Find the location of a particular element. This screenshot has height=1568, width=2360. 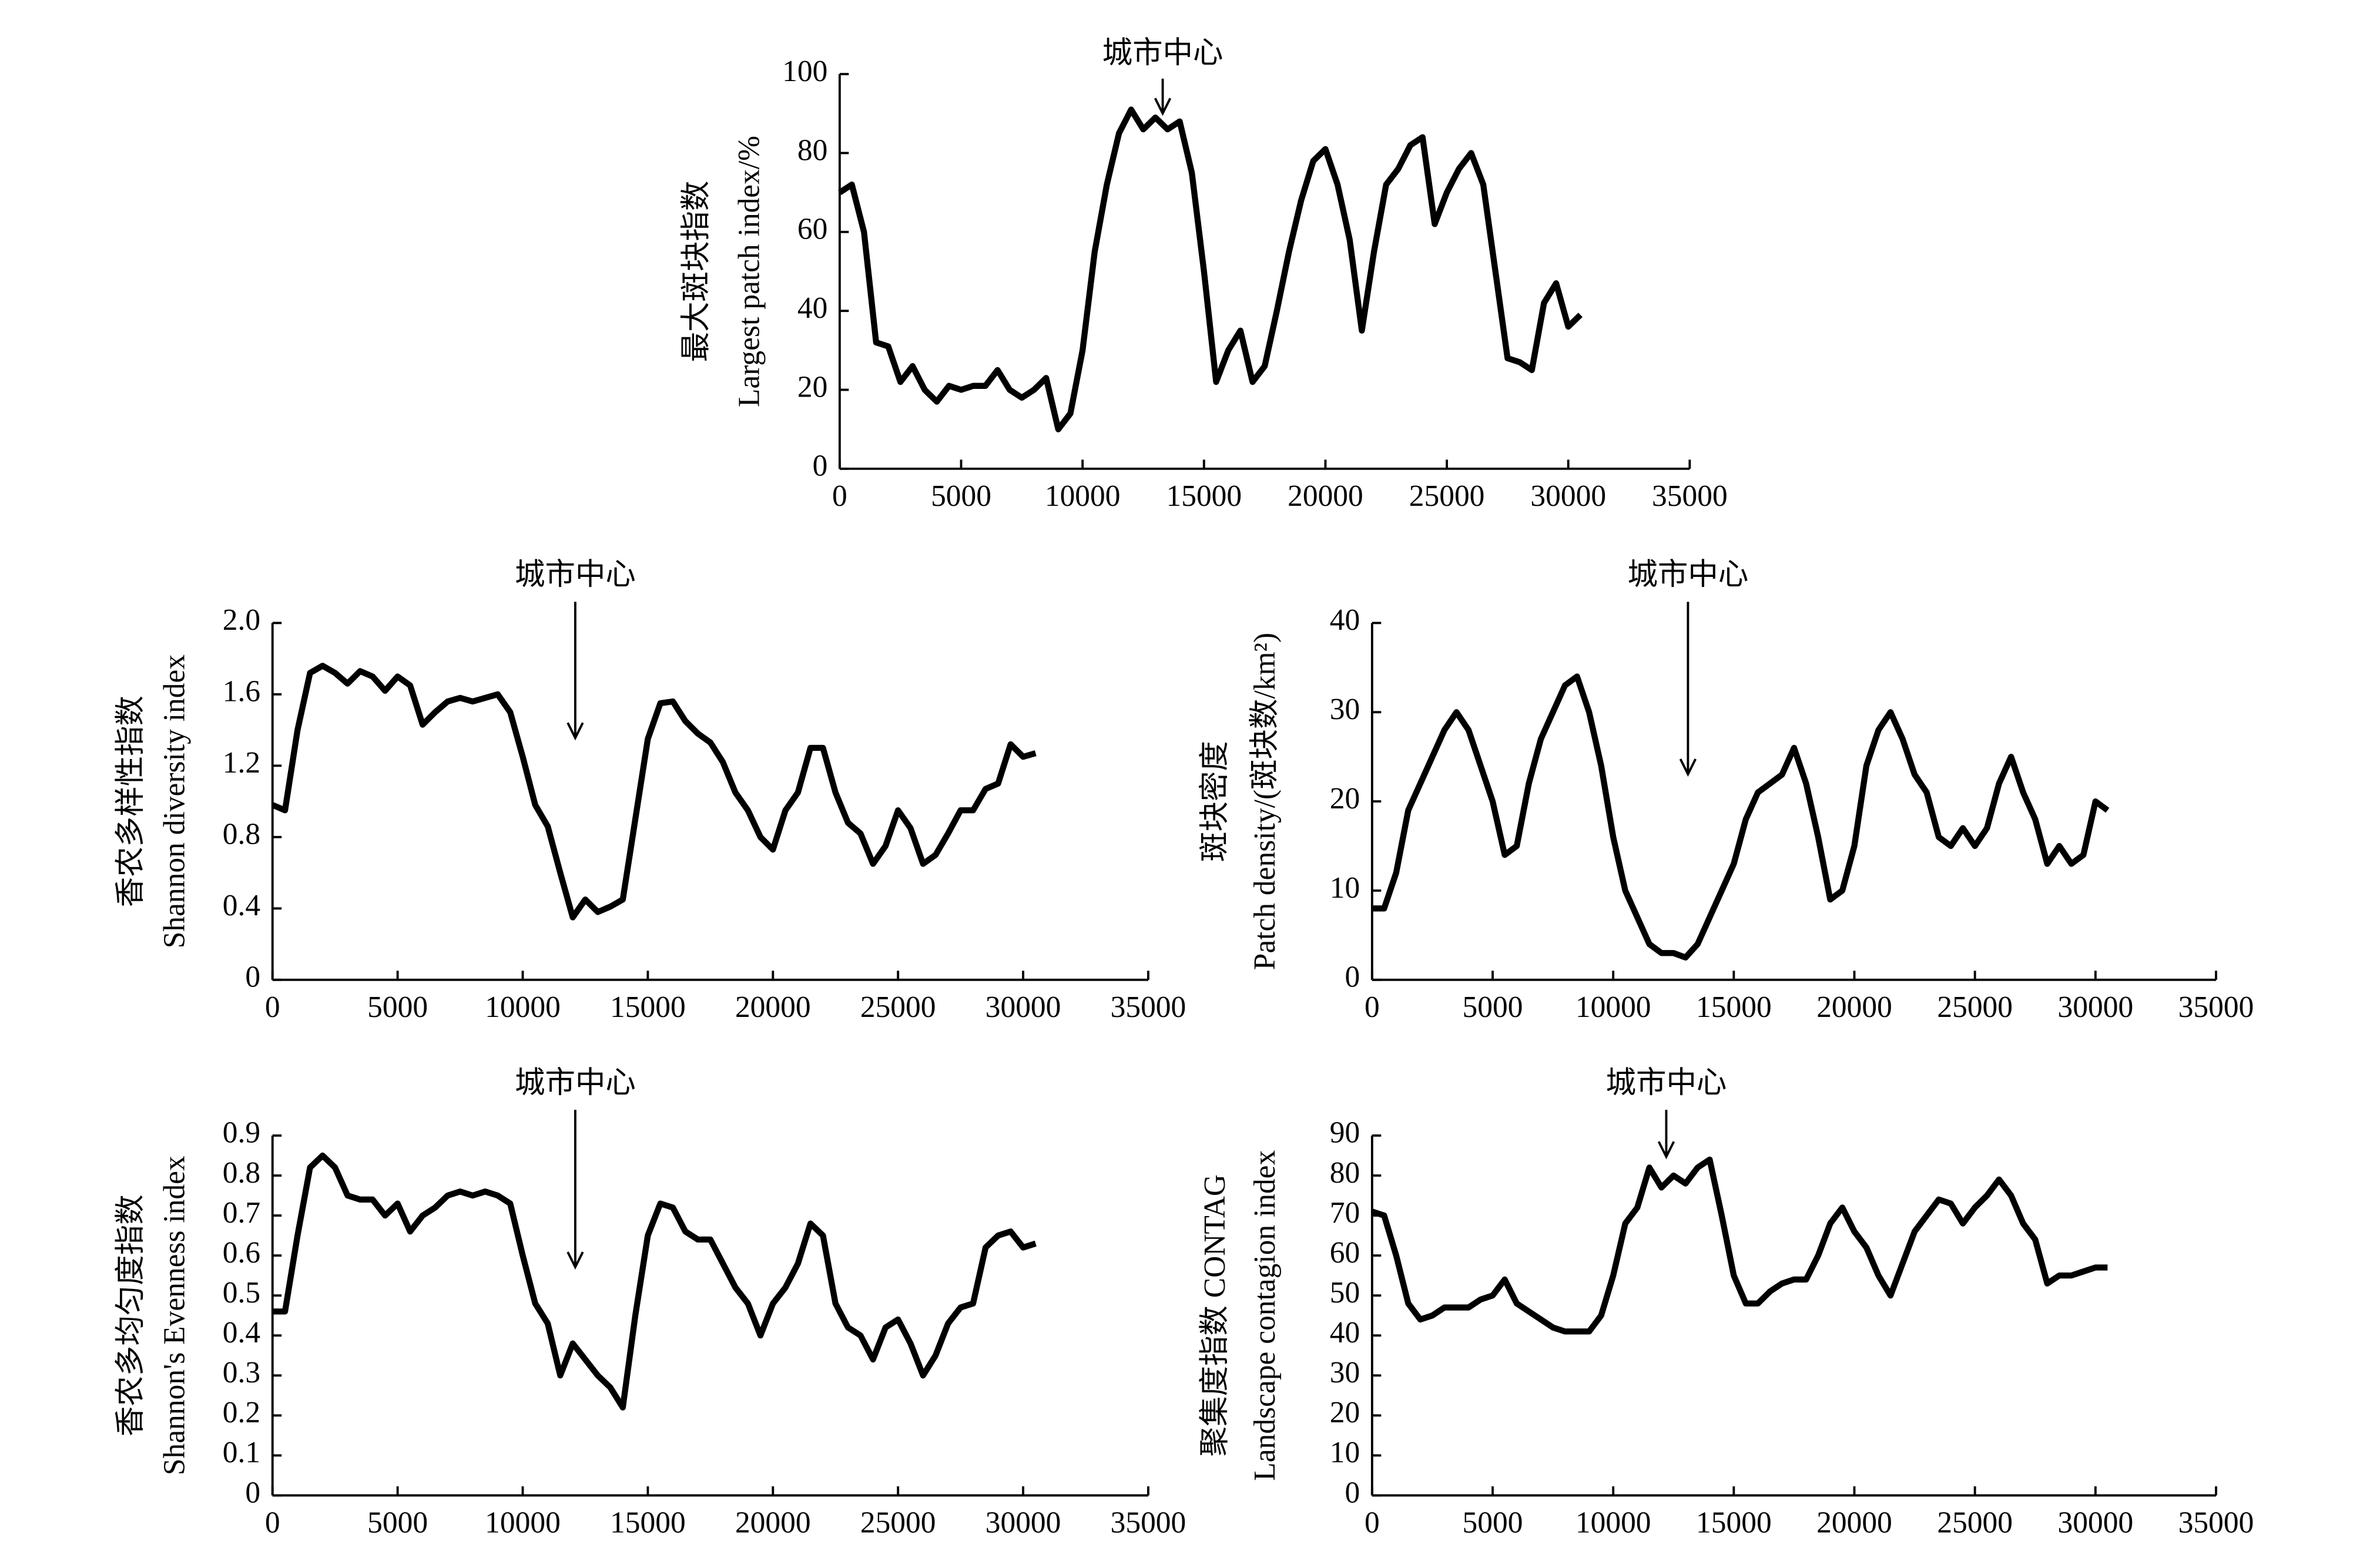

y-axis-label: Shannon's Evenness index is located at coordinates (174, 1315).